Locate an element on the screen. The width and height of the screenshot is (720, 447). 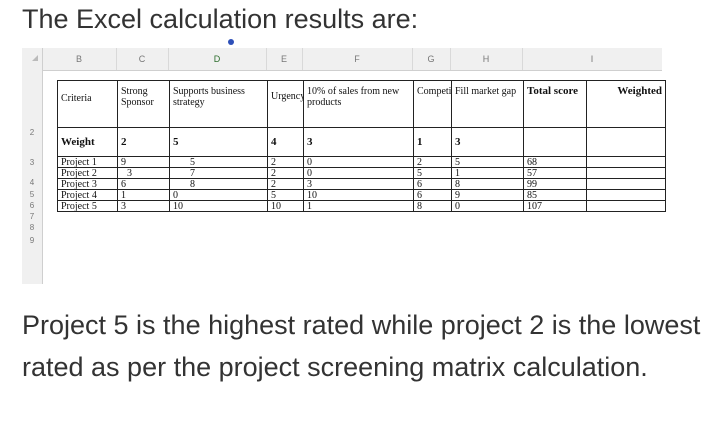
project-value: 0 is located at coordinates (487, 206).